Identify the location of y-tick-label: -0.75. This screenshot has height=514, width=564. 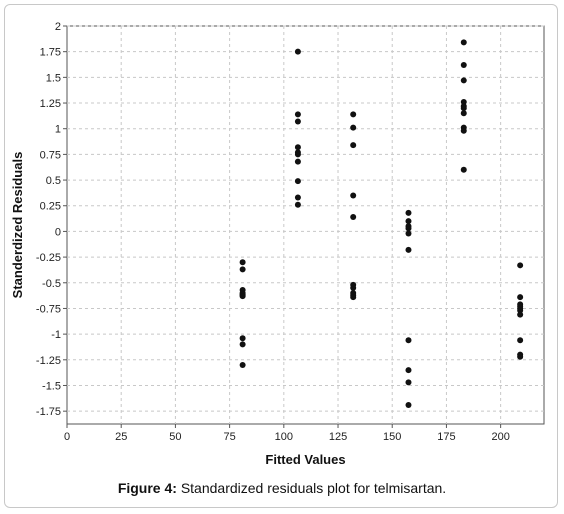
(48, 309).